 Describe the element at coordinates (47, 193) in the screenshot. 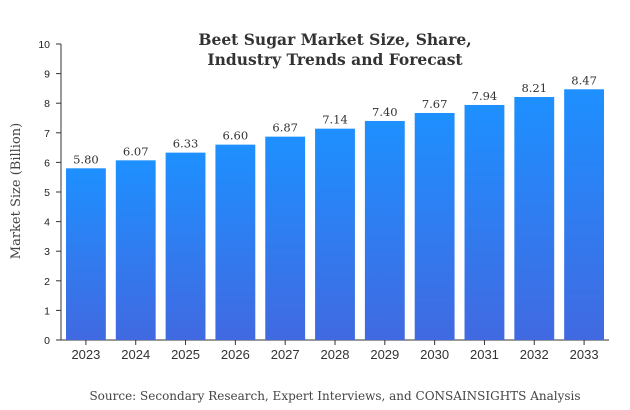

I see `y-tick-label: 5` at that location.